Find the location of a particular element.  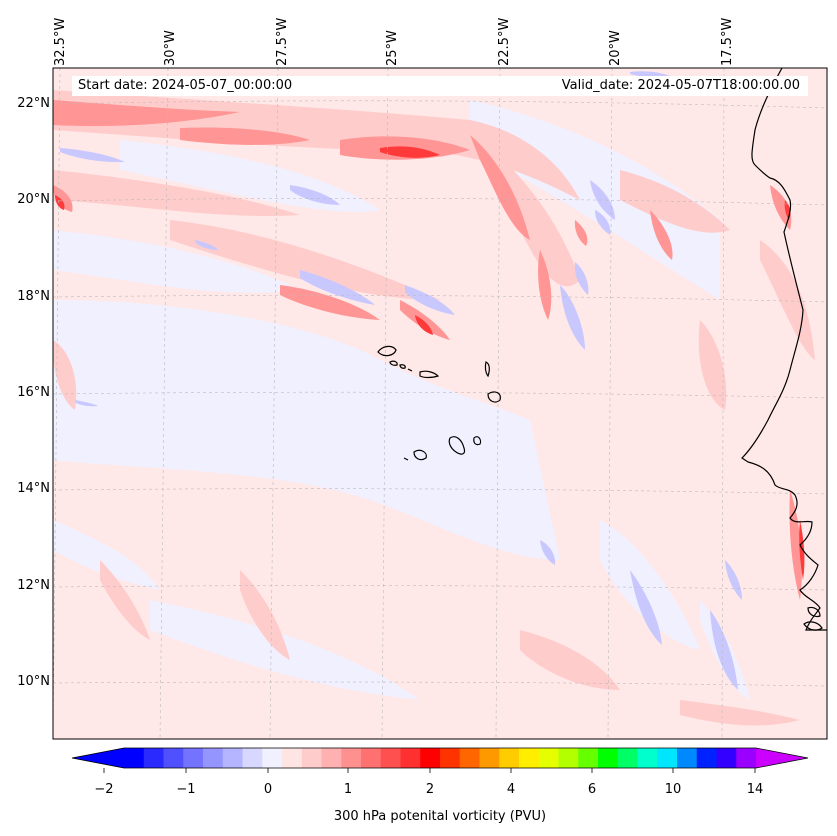

lat-label: 10°N is located at coordinates (33, 681).